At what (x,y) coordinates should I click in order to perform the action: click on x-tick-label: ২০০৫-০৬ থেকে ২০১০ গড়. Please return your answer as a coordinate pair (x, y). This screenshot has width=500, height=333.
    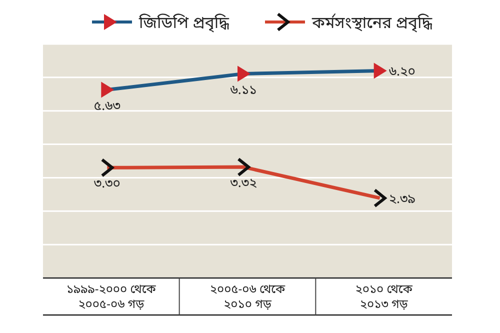
    Looking at the image, I should click on (248, 297).